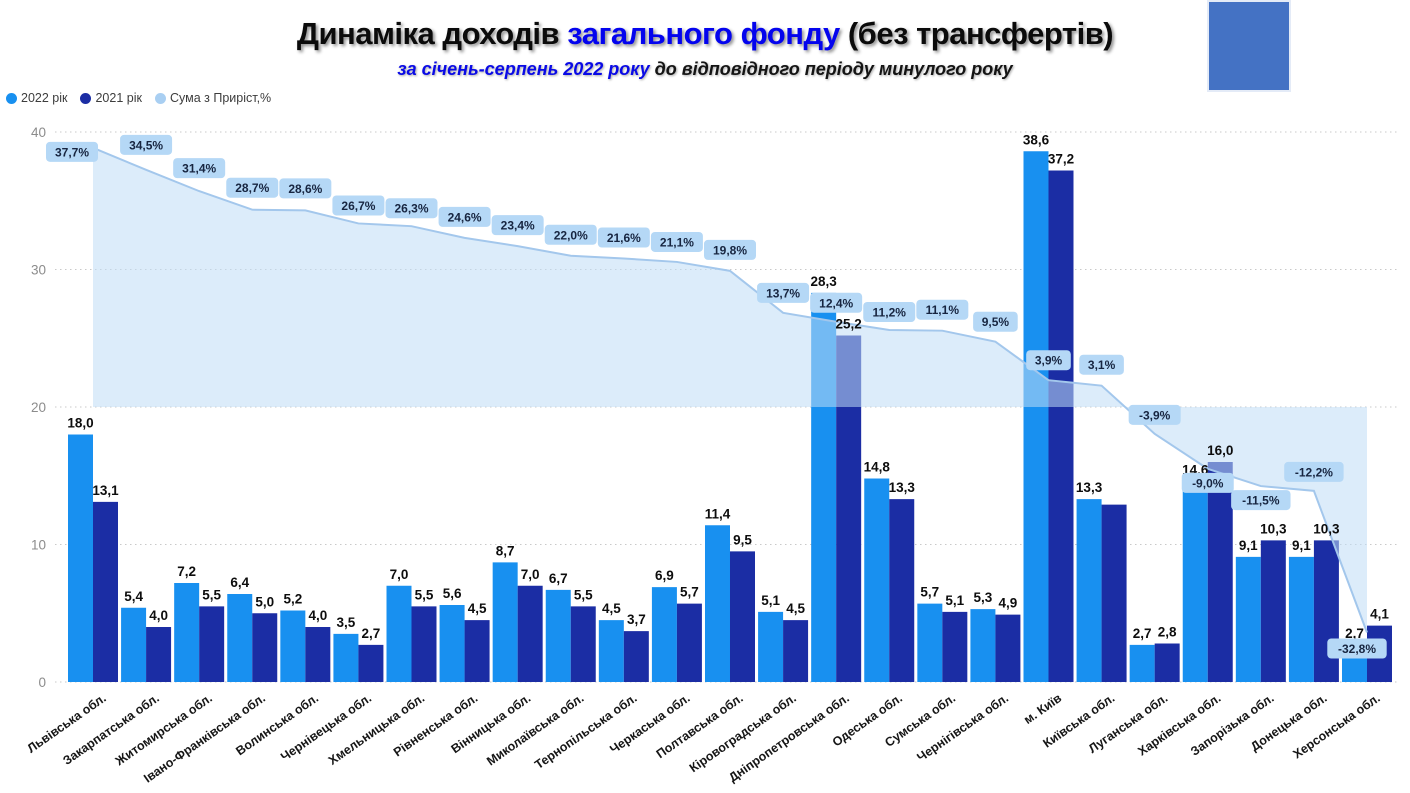 The image size is (1410, 793). I want to click on growth-label-7: 24,6%, so click(464, 216).